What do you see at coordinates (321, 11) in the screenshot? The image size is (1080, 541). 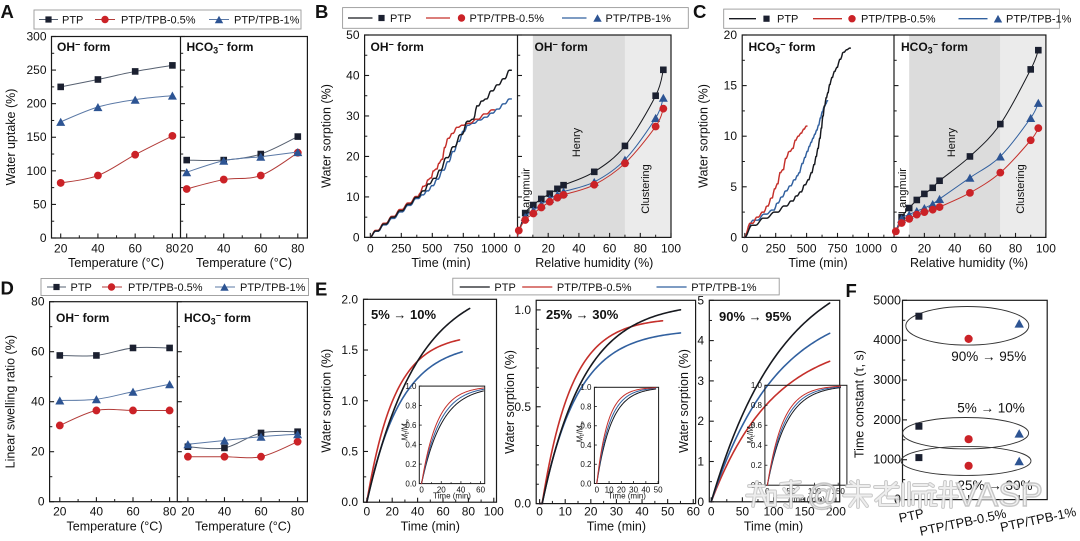 I see `svg-text: B` at bounding box center [321, 11].